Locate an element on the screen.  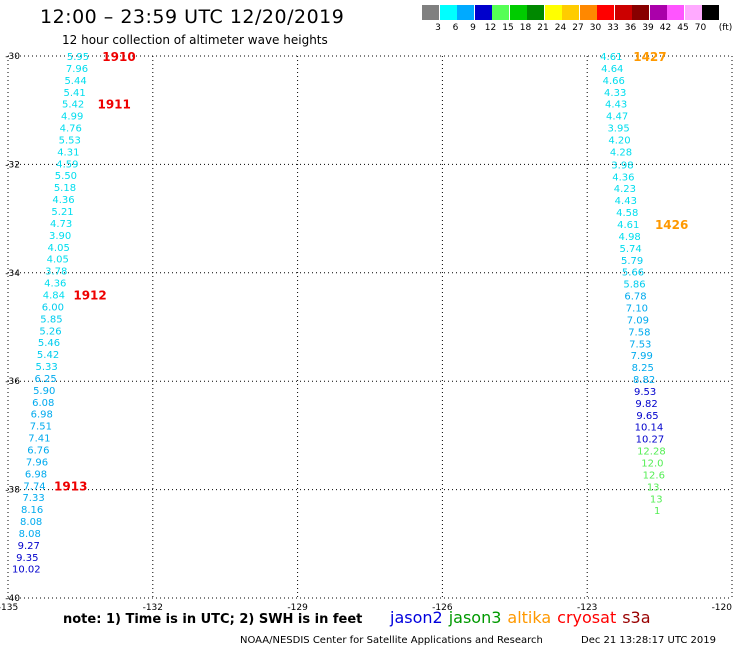
legend-label: 27 is located at coordinates (578, 28).